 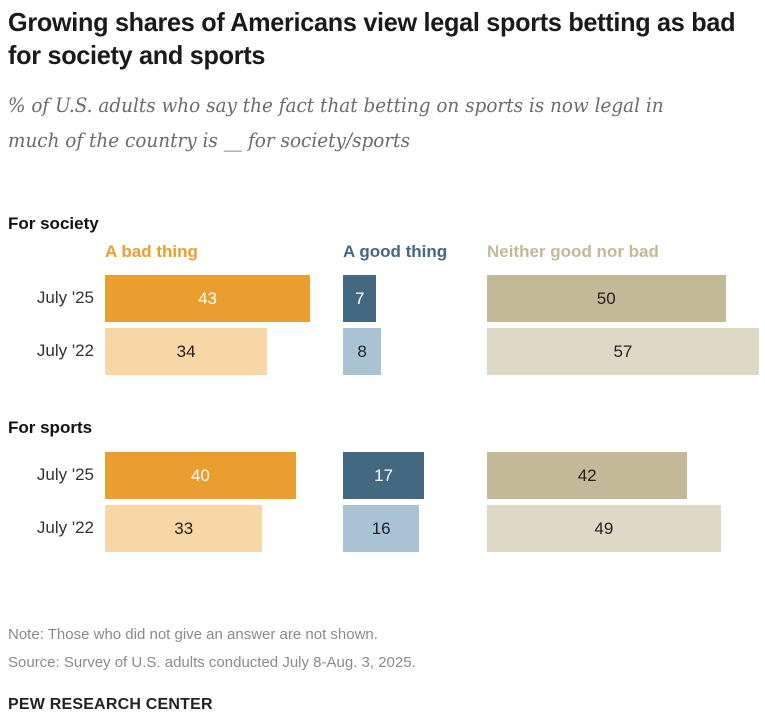 I want to click on data-label: 16, so click(x=381, y=528).